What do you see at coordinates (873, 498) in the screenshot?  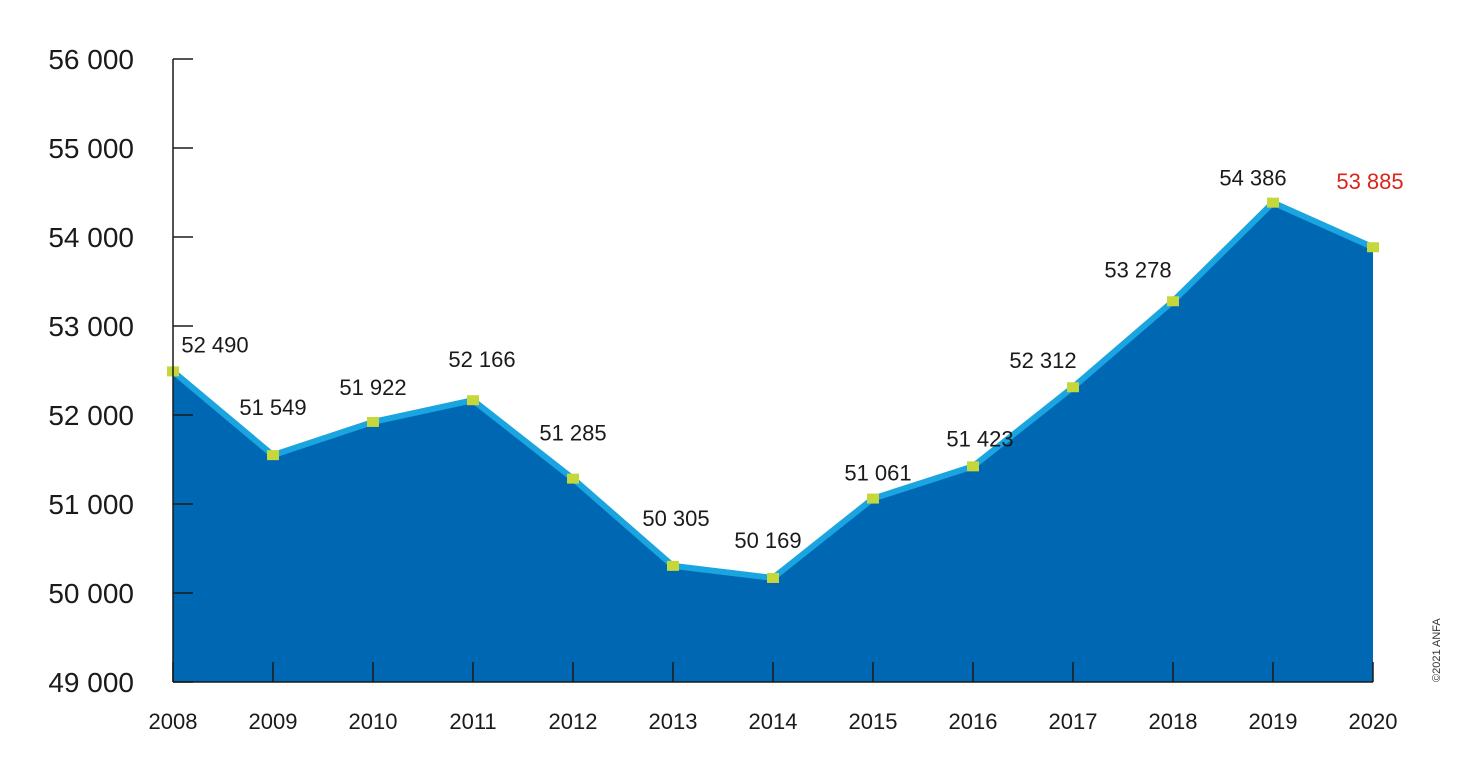 I see `data-point-2015` at bounding box center [873, 498].